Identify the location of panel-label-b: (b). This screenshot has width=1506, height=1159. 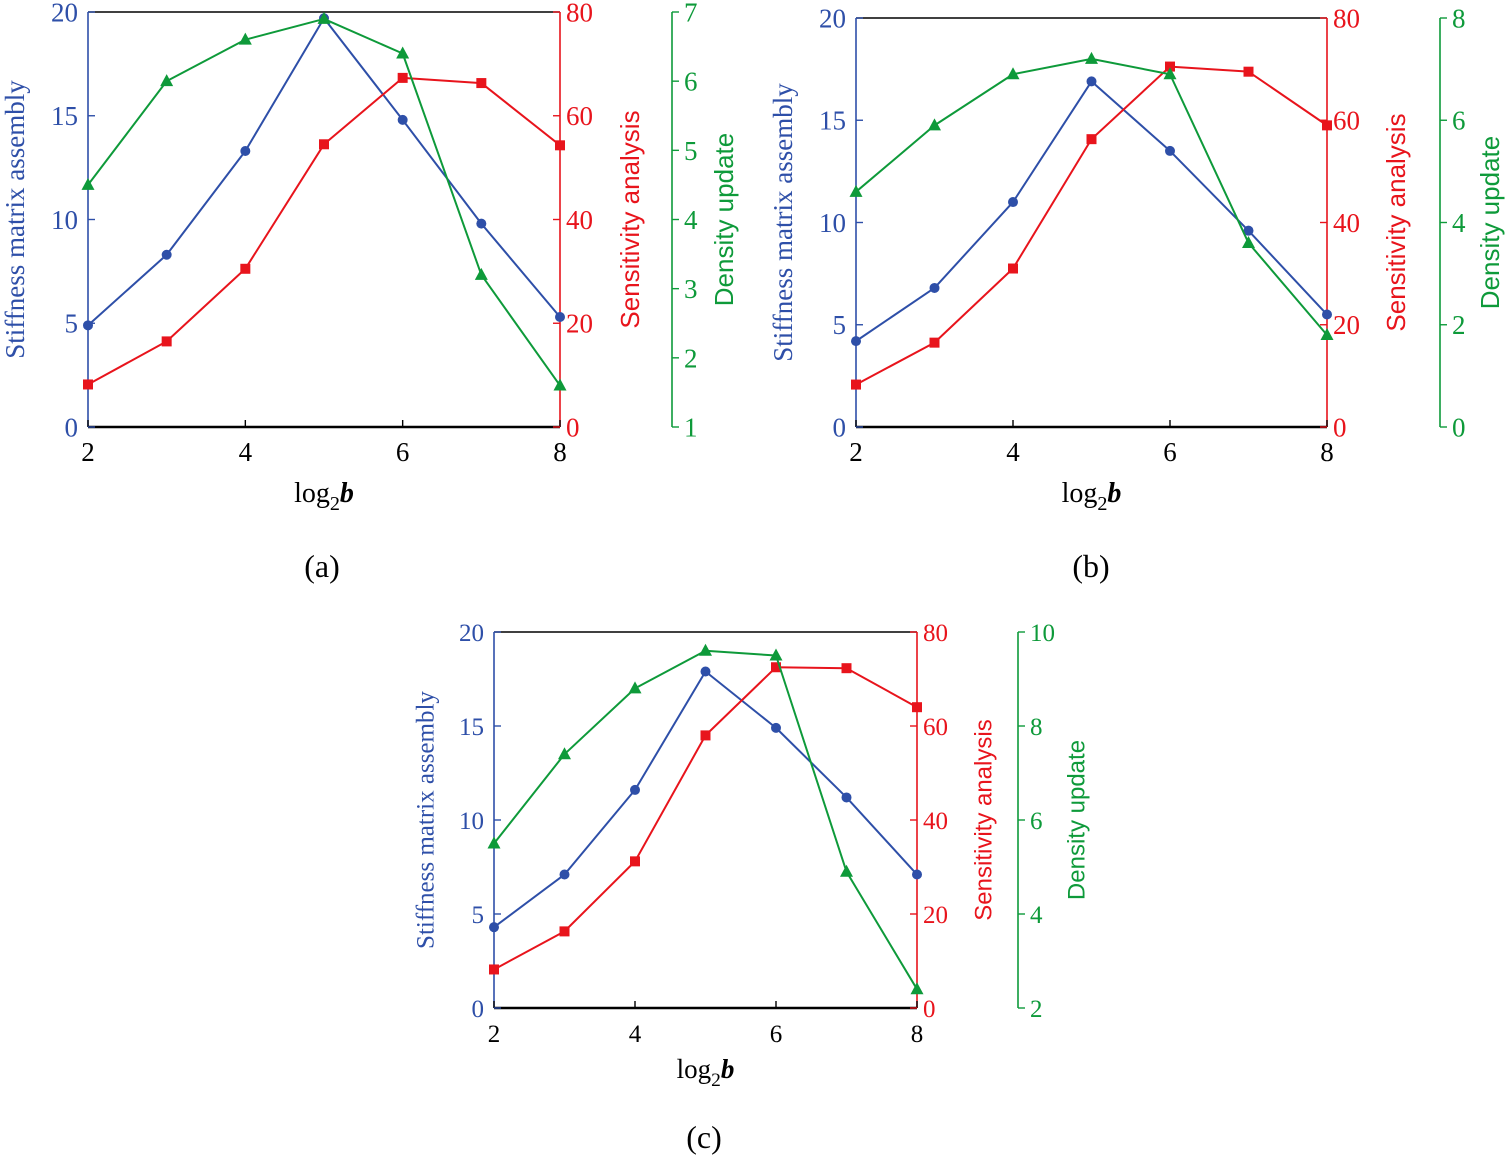
(1090, 566).